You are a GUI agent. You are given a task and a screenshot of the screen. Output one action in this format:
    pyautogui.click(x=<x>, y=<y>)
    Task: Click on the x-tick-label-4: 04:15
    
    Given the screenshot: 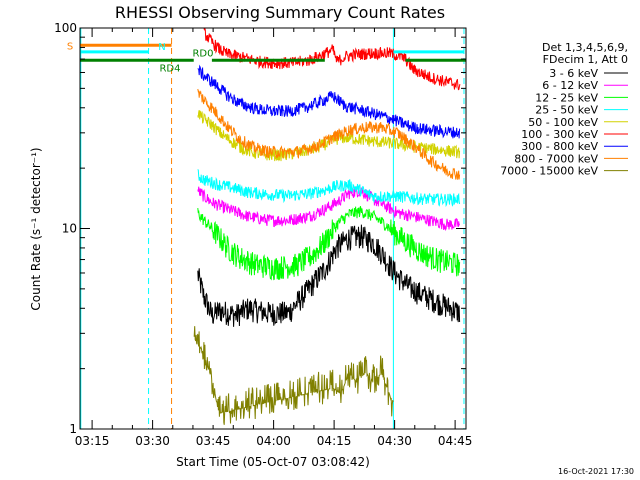 What is the action you would take?
    pyautogui.click(x=334, y=441)
    